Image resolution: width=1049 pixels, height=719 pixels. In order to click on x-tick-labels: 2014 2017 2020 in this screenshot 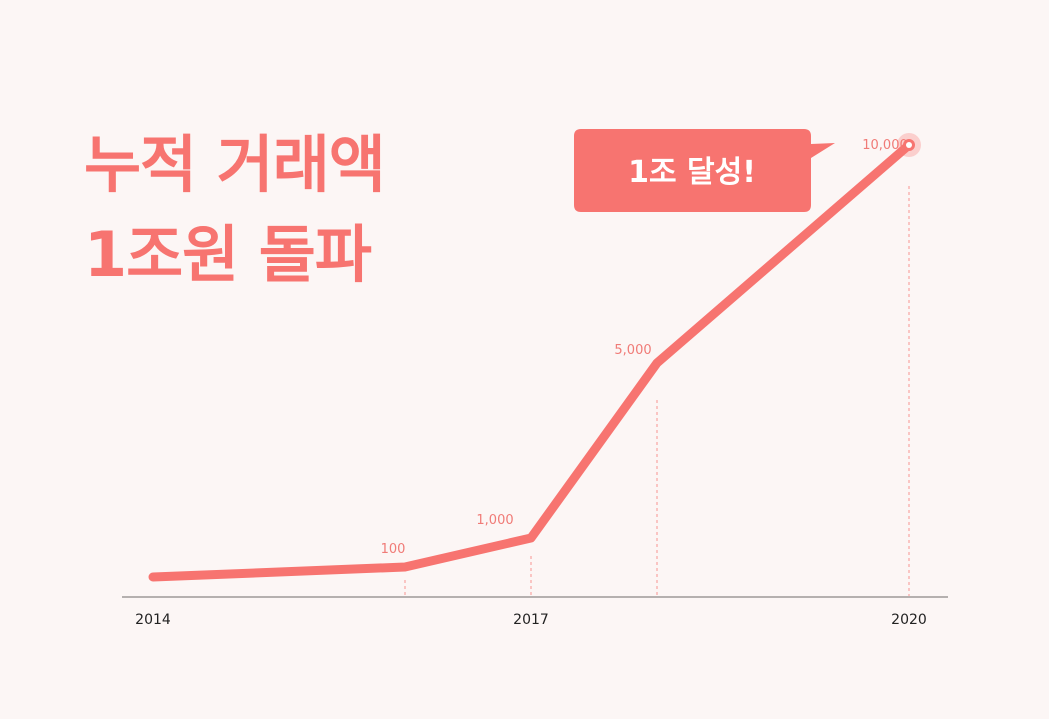, I will do `click(531, 620)`.